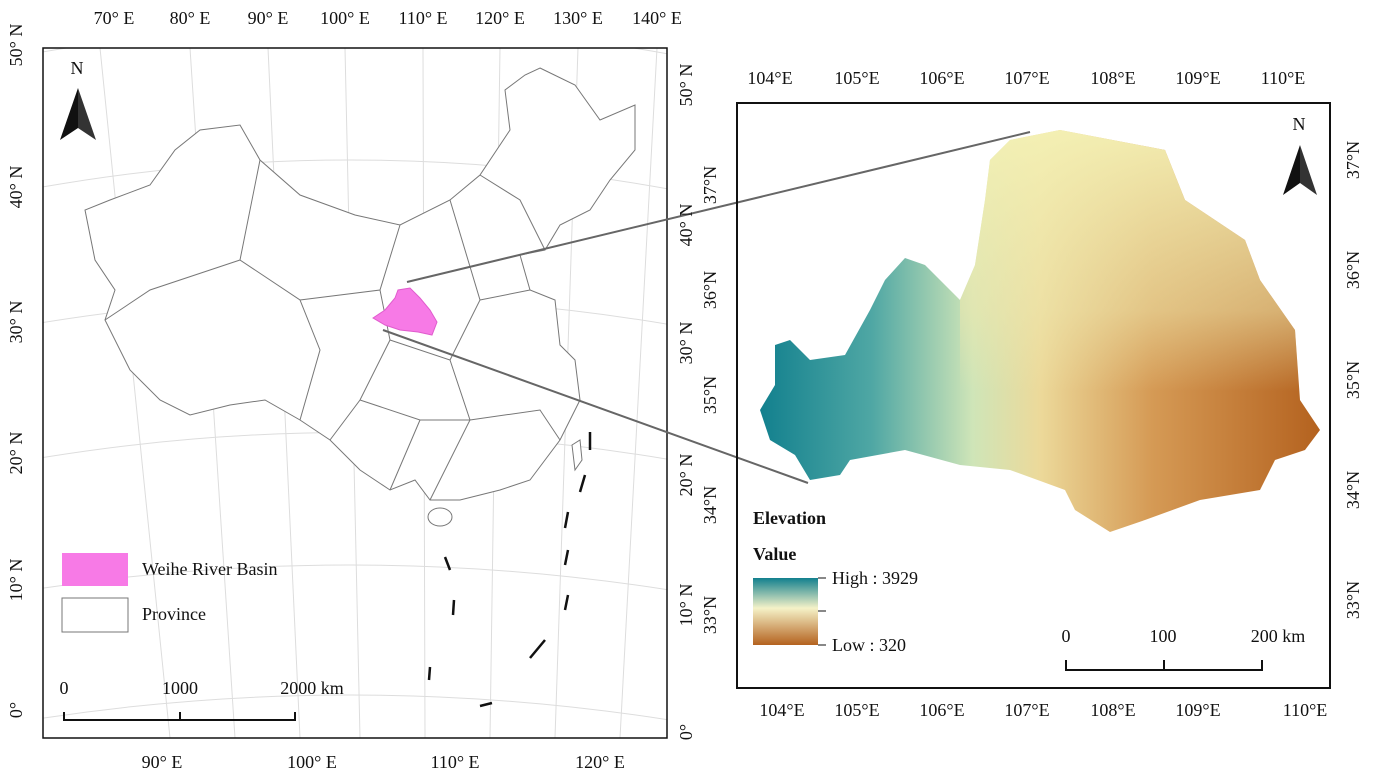 The width and height of the screenshot is (1373, 783). What do you see at coordinates (781, 710) in the screenshot?
I see `bottom-label: 104°E` at bounding box center [781, 710].